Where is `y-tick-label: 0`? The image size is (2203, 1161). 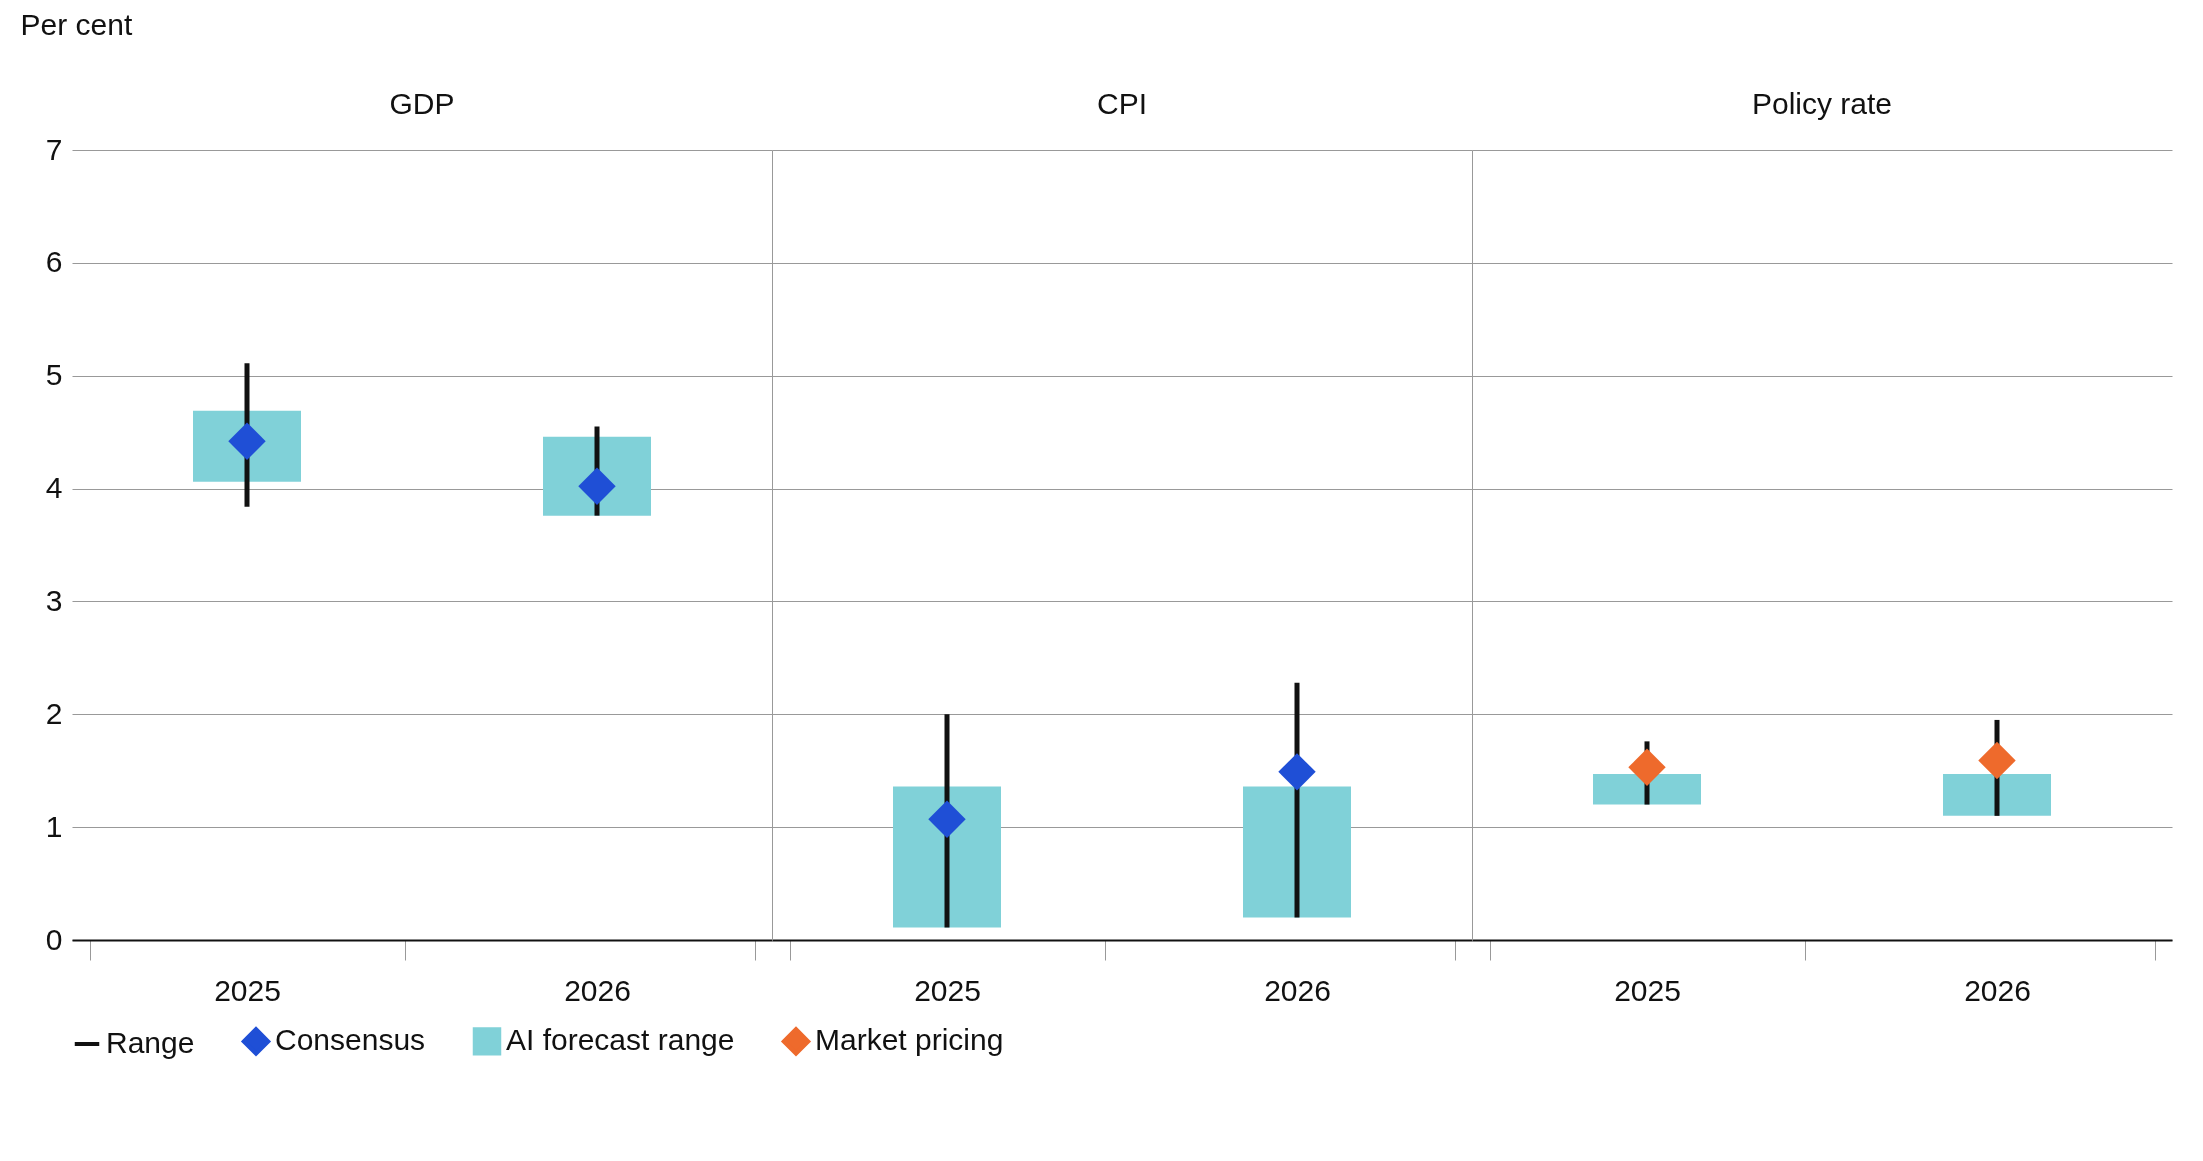 y-tick-label: 0 is located at coordinates (54, 939).